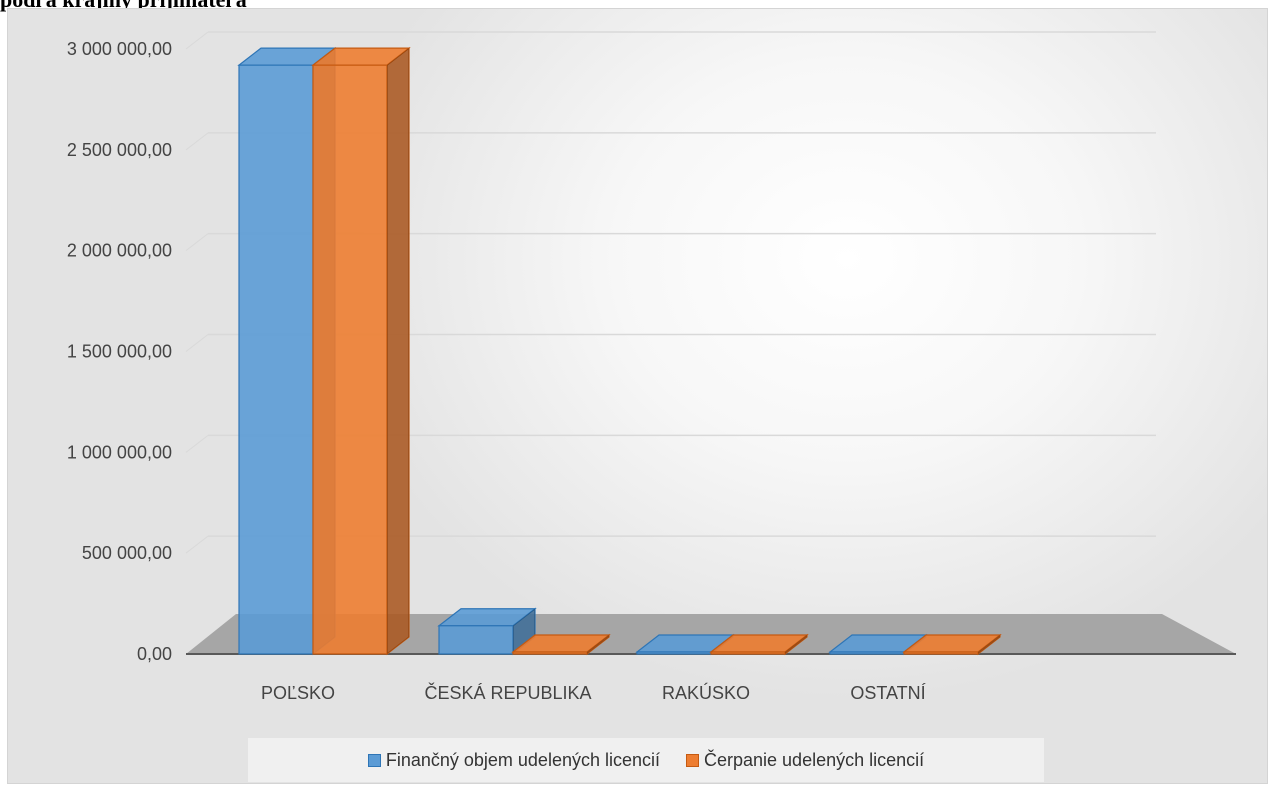 Image resolution: width=1268 pixels, height=785 pixels. I want to click on x-tick-label: OSTATNÍ, so click(887, 693).